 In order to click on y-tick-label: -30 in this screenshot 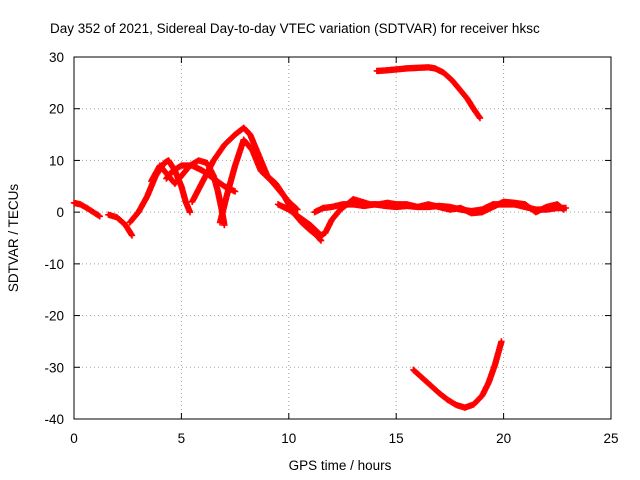, I will do `click(54, 367)`.